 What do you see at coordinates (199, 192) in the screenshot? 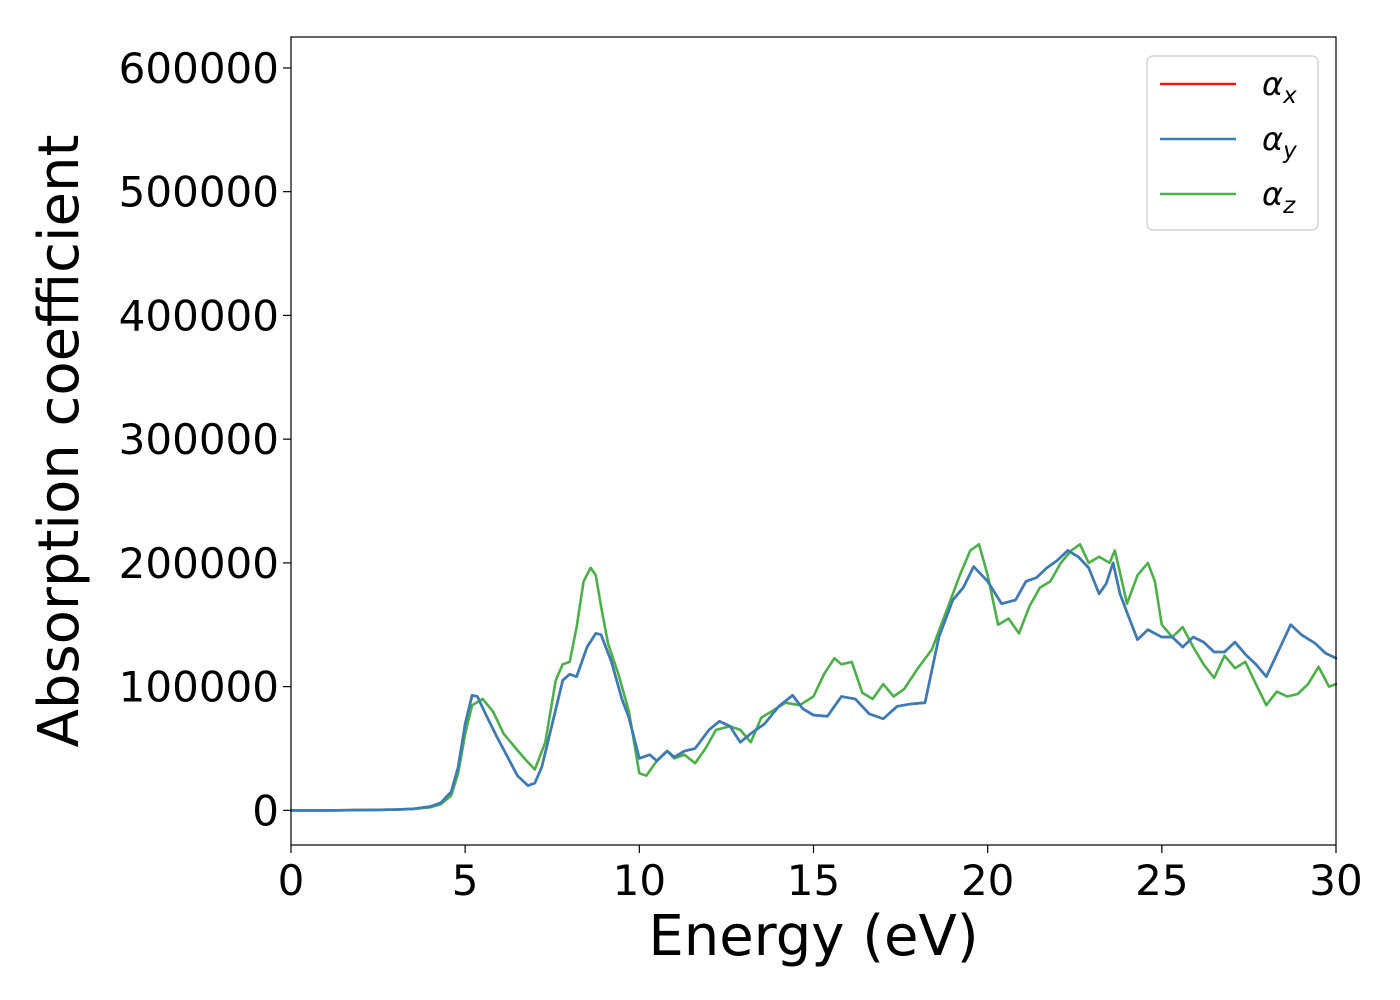
I see `y-tick-label: 500000` at bounding box center [199, 192].